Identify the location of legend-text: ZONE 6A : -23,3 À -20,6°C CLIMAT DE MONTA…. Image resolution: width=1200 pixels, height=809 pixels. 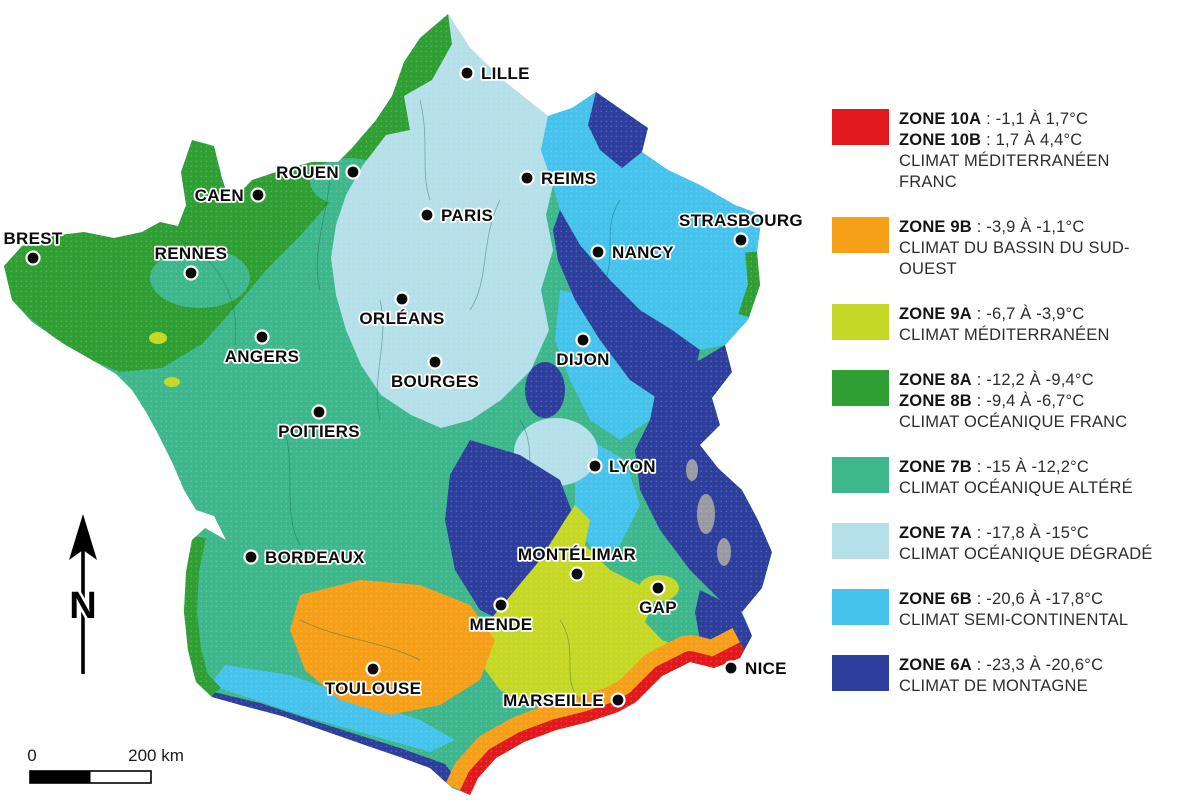
(1001, 676).